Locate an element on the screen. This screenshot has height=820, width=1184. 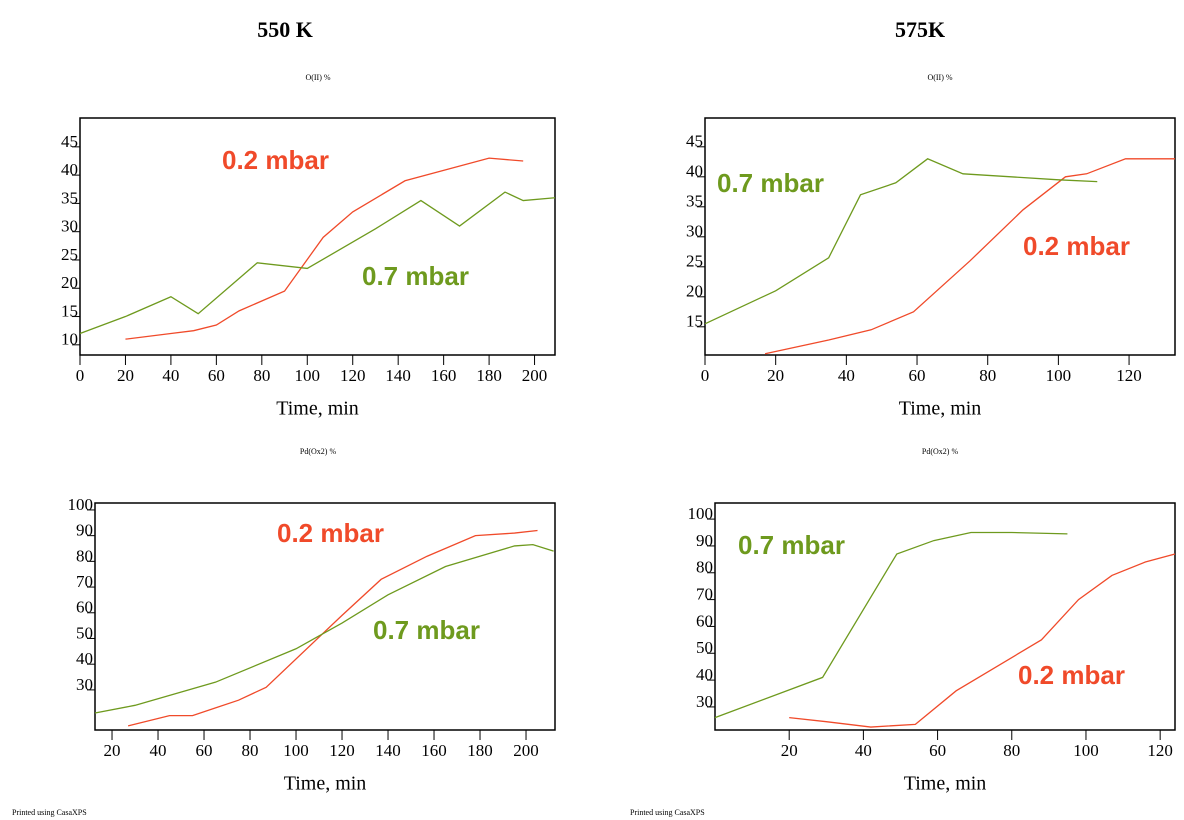
y-tick-label: 10 is located at coordinates (69, 339).